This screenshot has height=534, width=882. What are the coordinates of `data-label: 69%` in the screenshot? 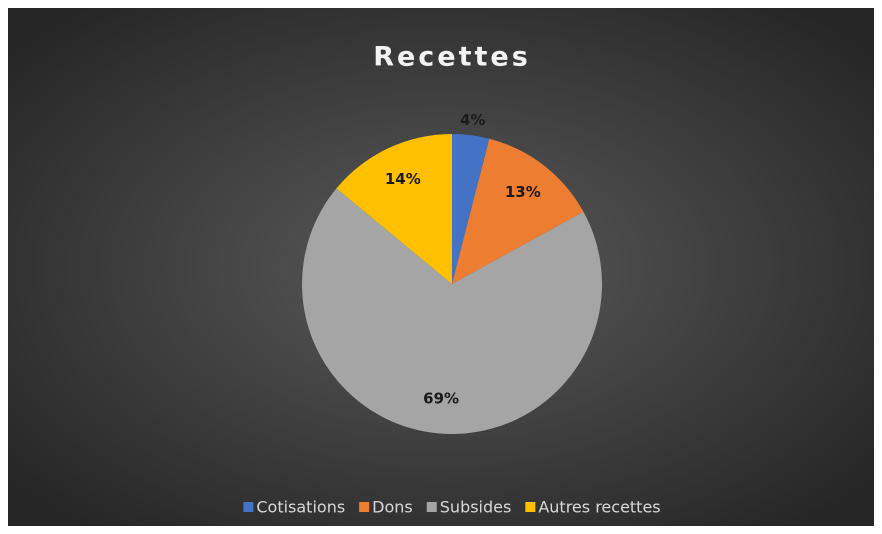 It's located at (441, 398).